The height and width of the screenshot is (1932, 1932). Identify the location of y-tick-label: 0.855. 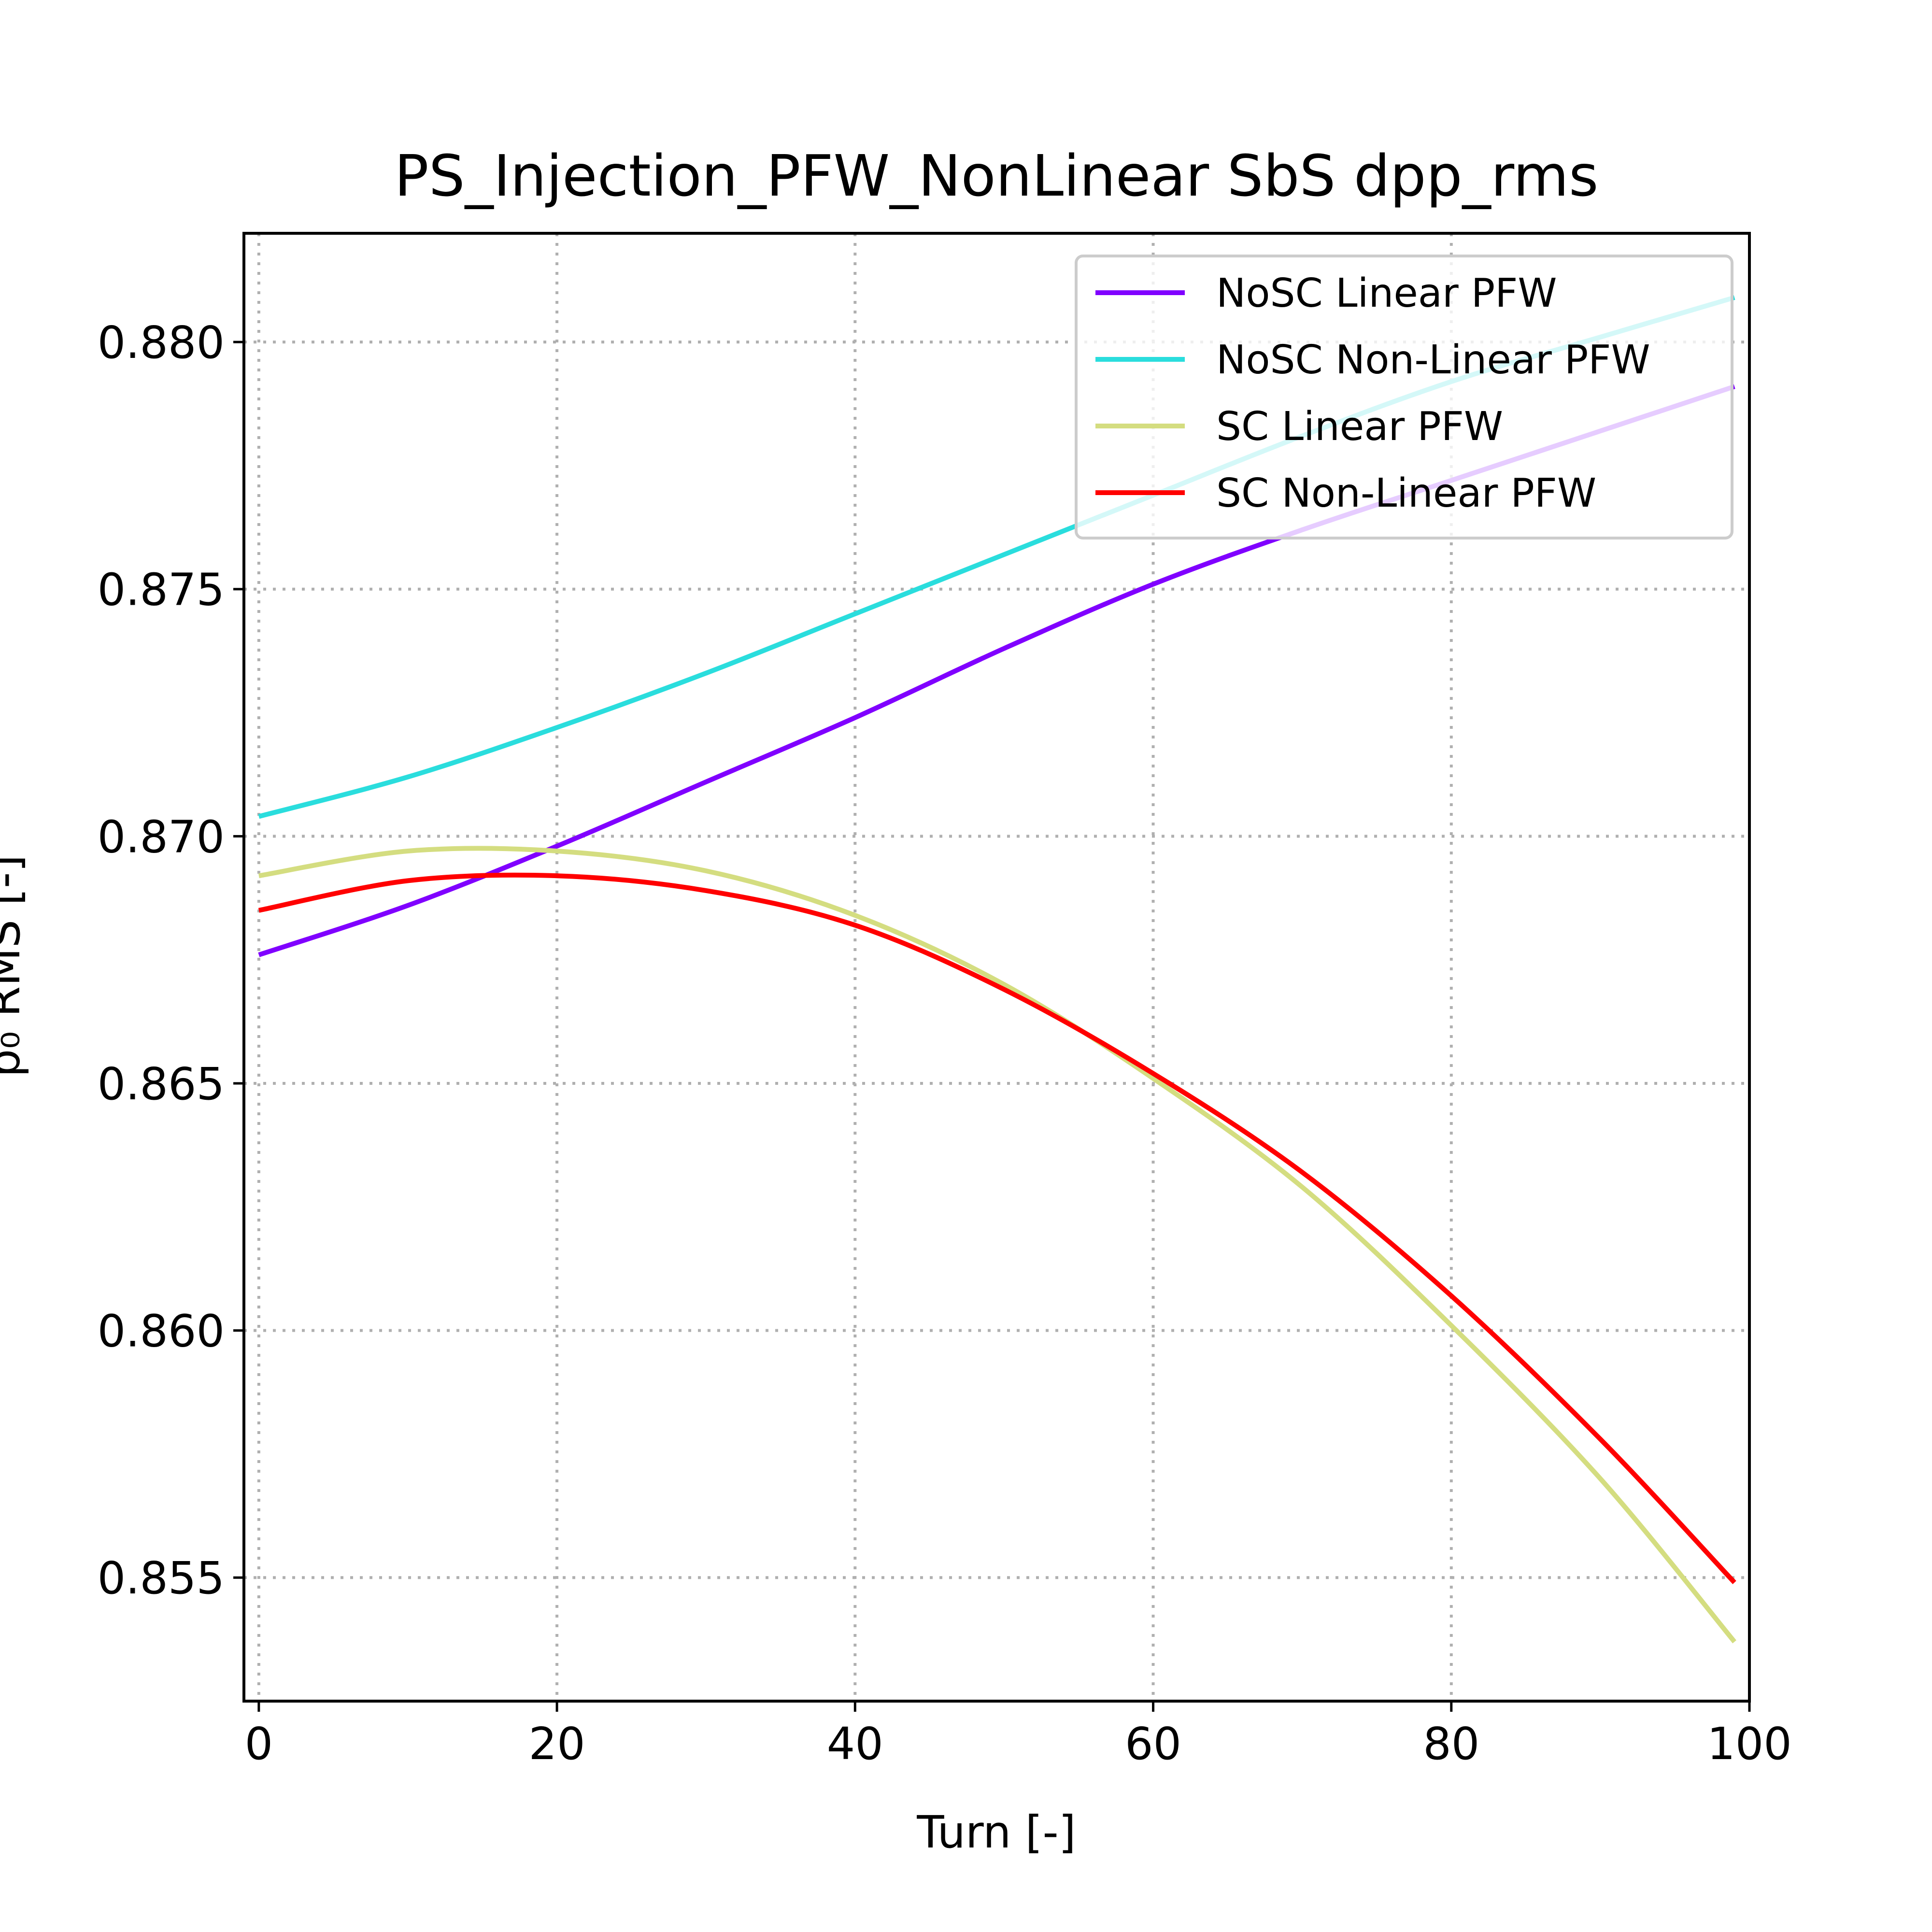
(161, 1578).